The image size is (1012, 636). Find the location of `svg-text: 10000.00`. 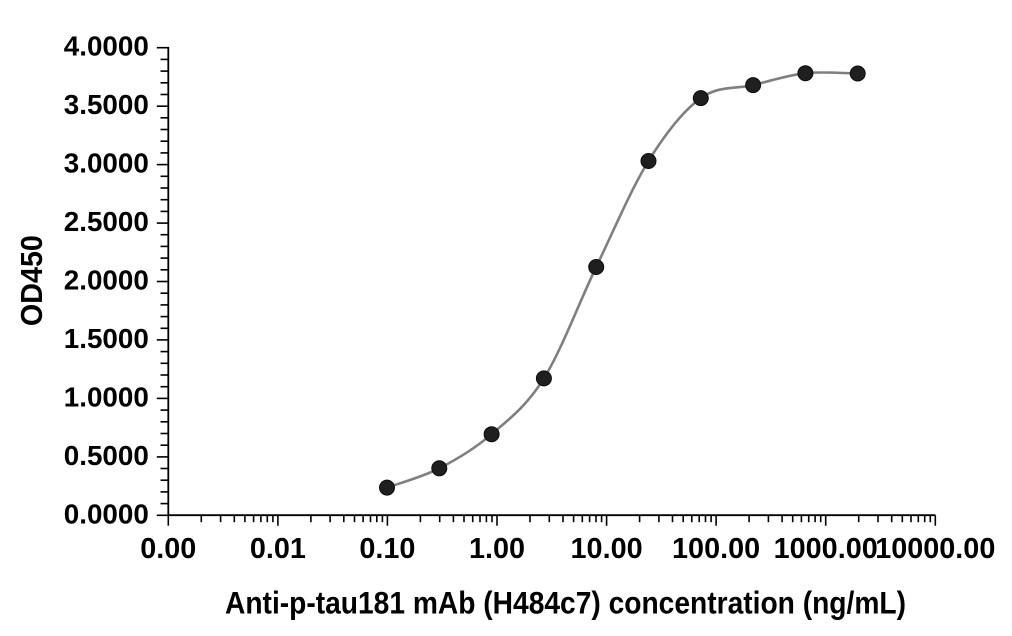

svg-text: 10000.00 is located at coordinates (935, 549).